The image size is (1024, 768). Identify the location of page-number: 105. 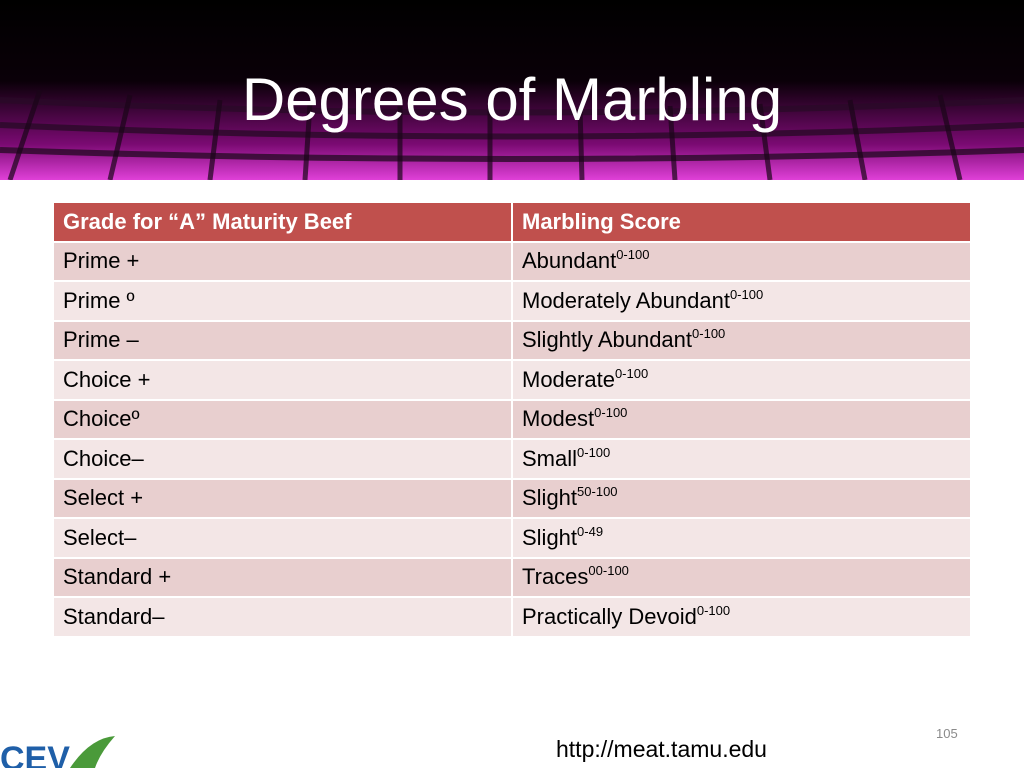
(947, 733).